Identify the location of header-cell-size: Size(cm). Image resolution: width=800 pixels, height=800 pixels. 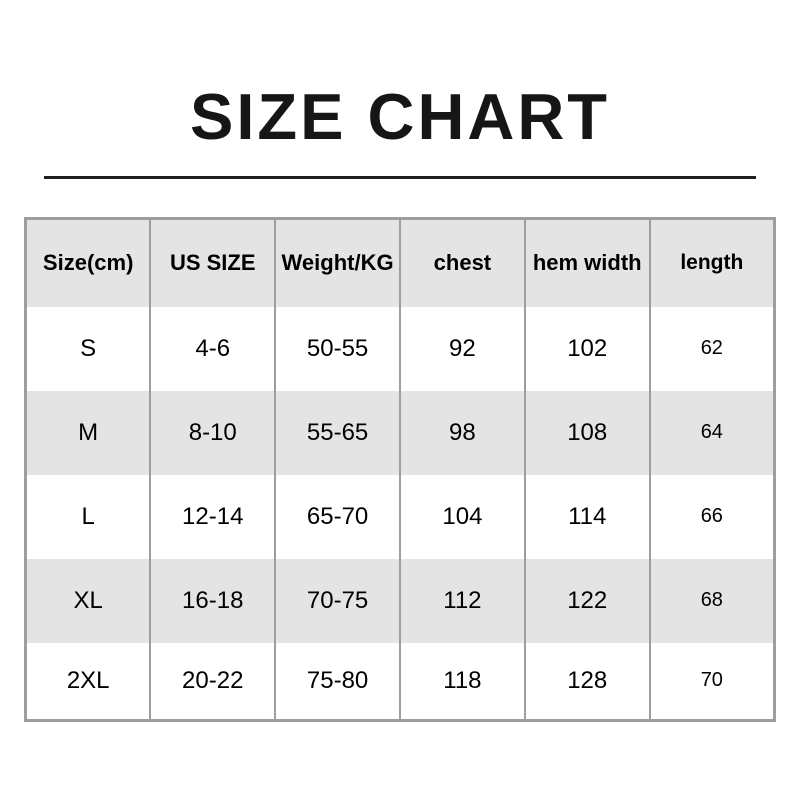
(88, 263).